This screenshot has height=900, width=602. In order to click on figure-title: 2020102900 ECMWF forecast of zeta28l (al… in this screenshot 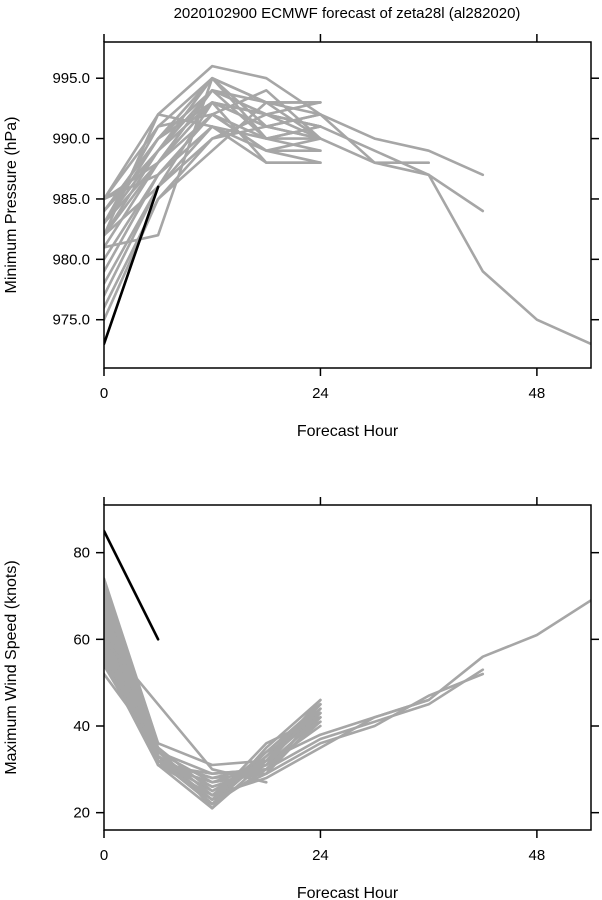, I will do `click(347, 13)`.